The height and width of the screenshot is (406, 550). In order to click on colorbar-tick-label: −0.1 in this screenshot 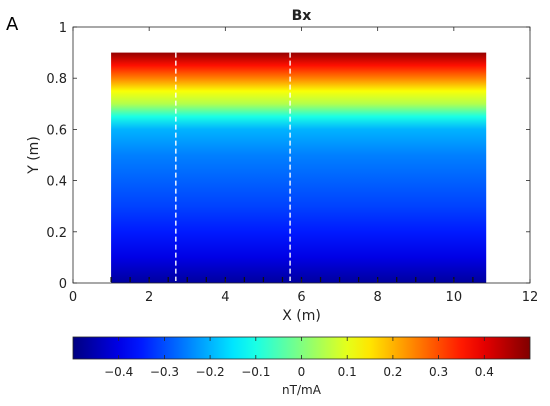, I will do `click(255, 372)`.